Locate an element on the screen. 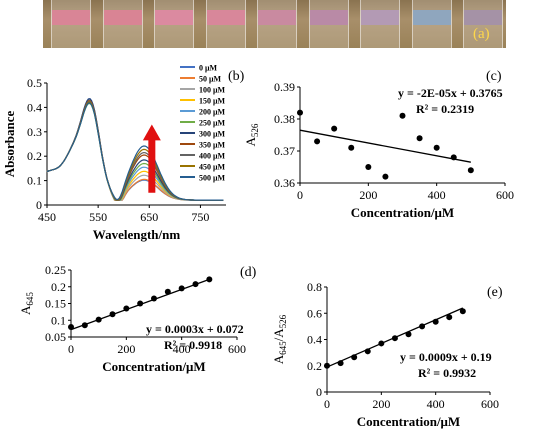 This screenshot has height=435, width=550. y-tick-label: 0.36 is located at coordinates (284, 183).